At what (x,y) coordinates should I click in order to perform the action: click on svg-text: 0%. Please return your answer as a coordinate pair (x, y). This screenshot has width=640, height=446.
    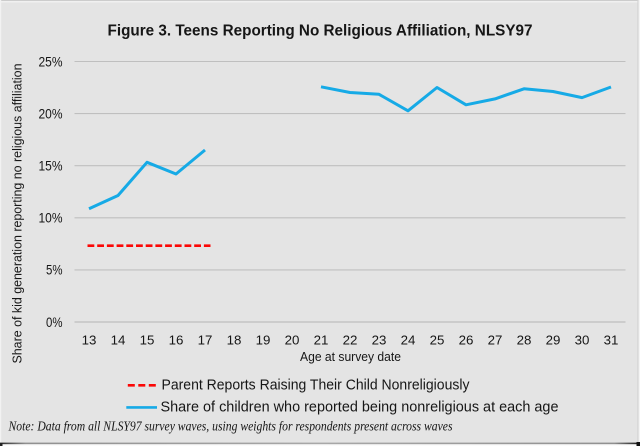
    Looking at the image, I should click on (54, 322).